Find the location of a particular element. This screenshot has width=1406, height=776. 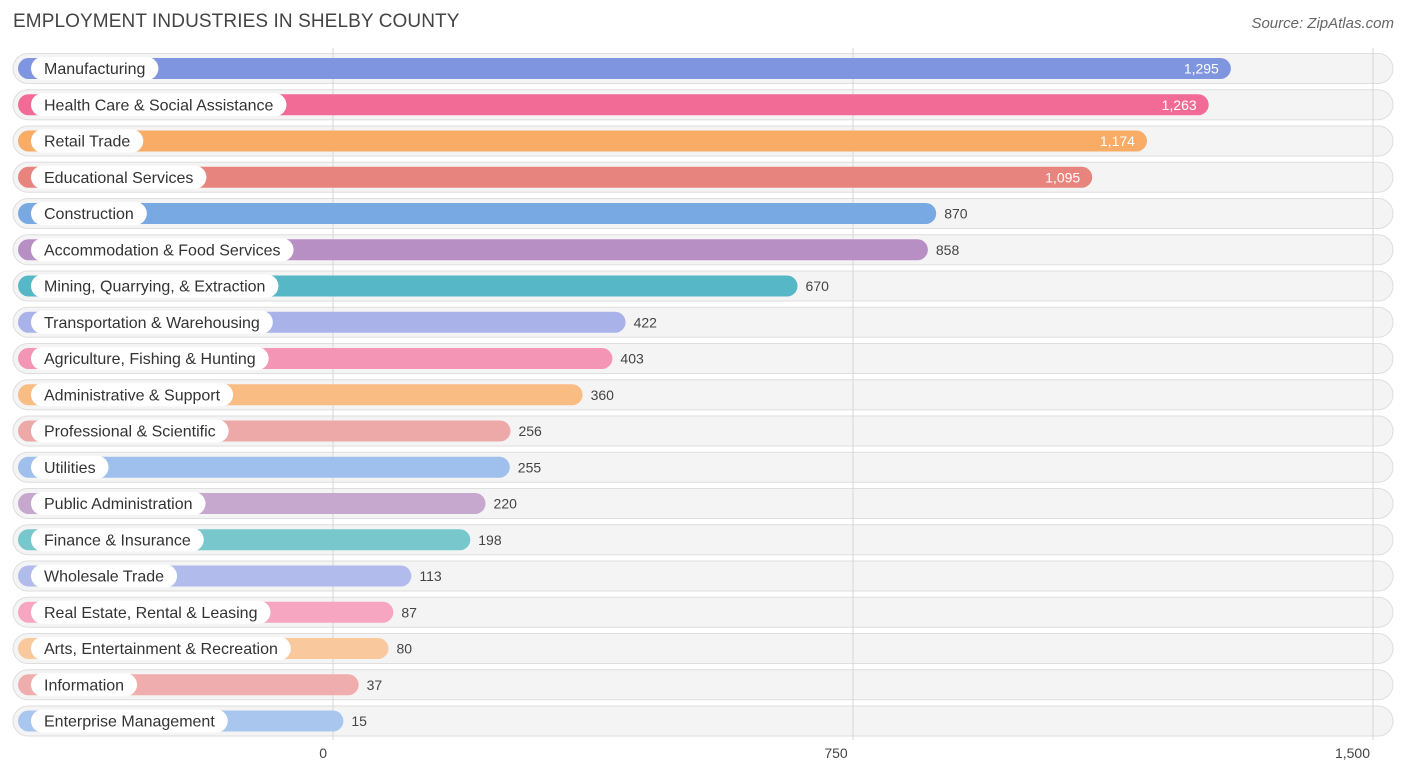

category-label: Administrative & Support is located at coordinates (132, 395).